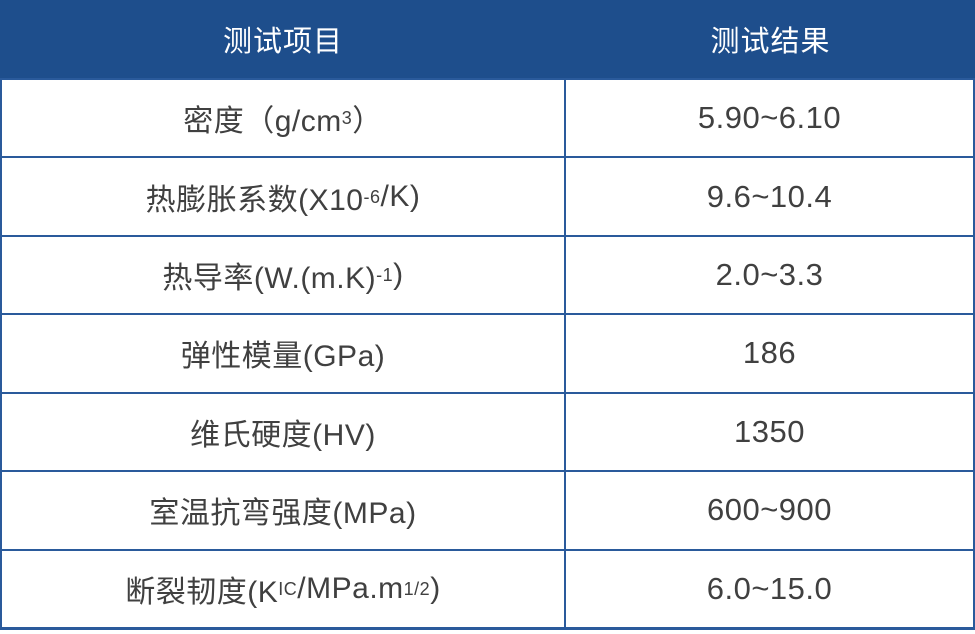  I want to click on row-value: 2.0~3.3, so click(769, 275).